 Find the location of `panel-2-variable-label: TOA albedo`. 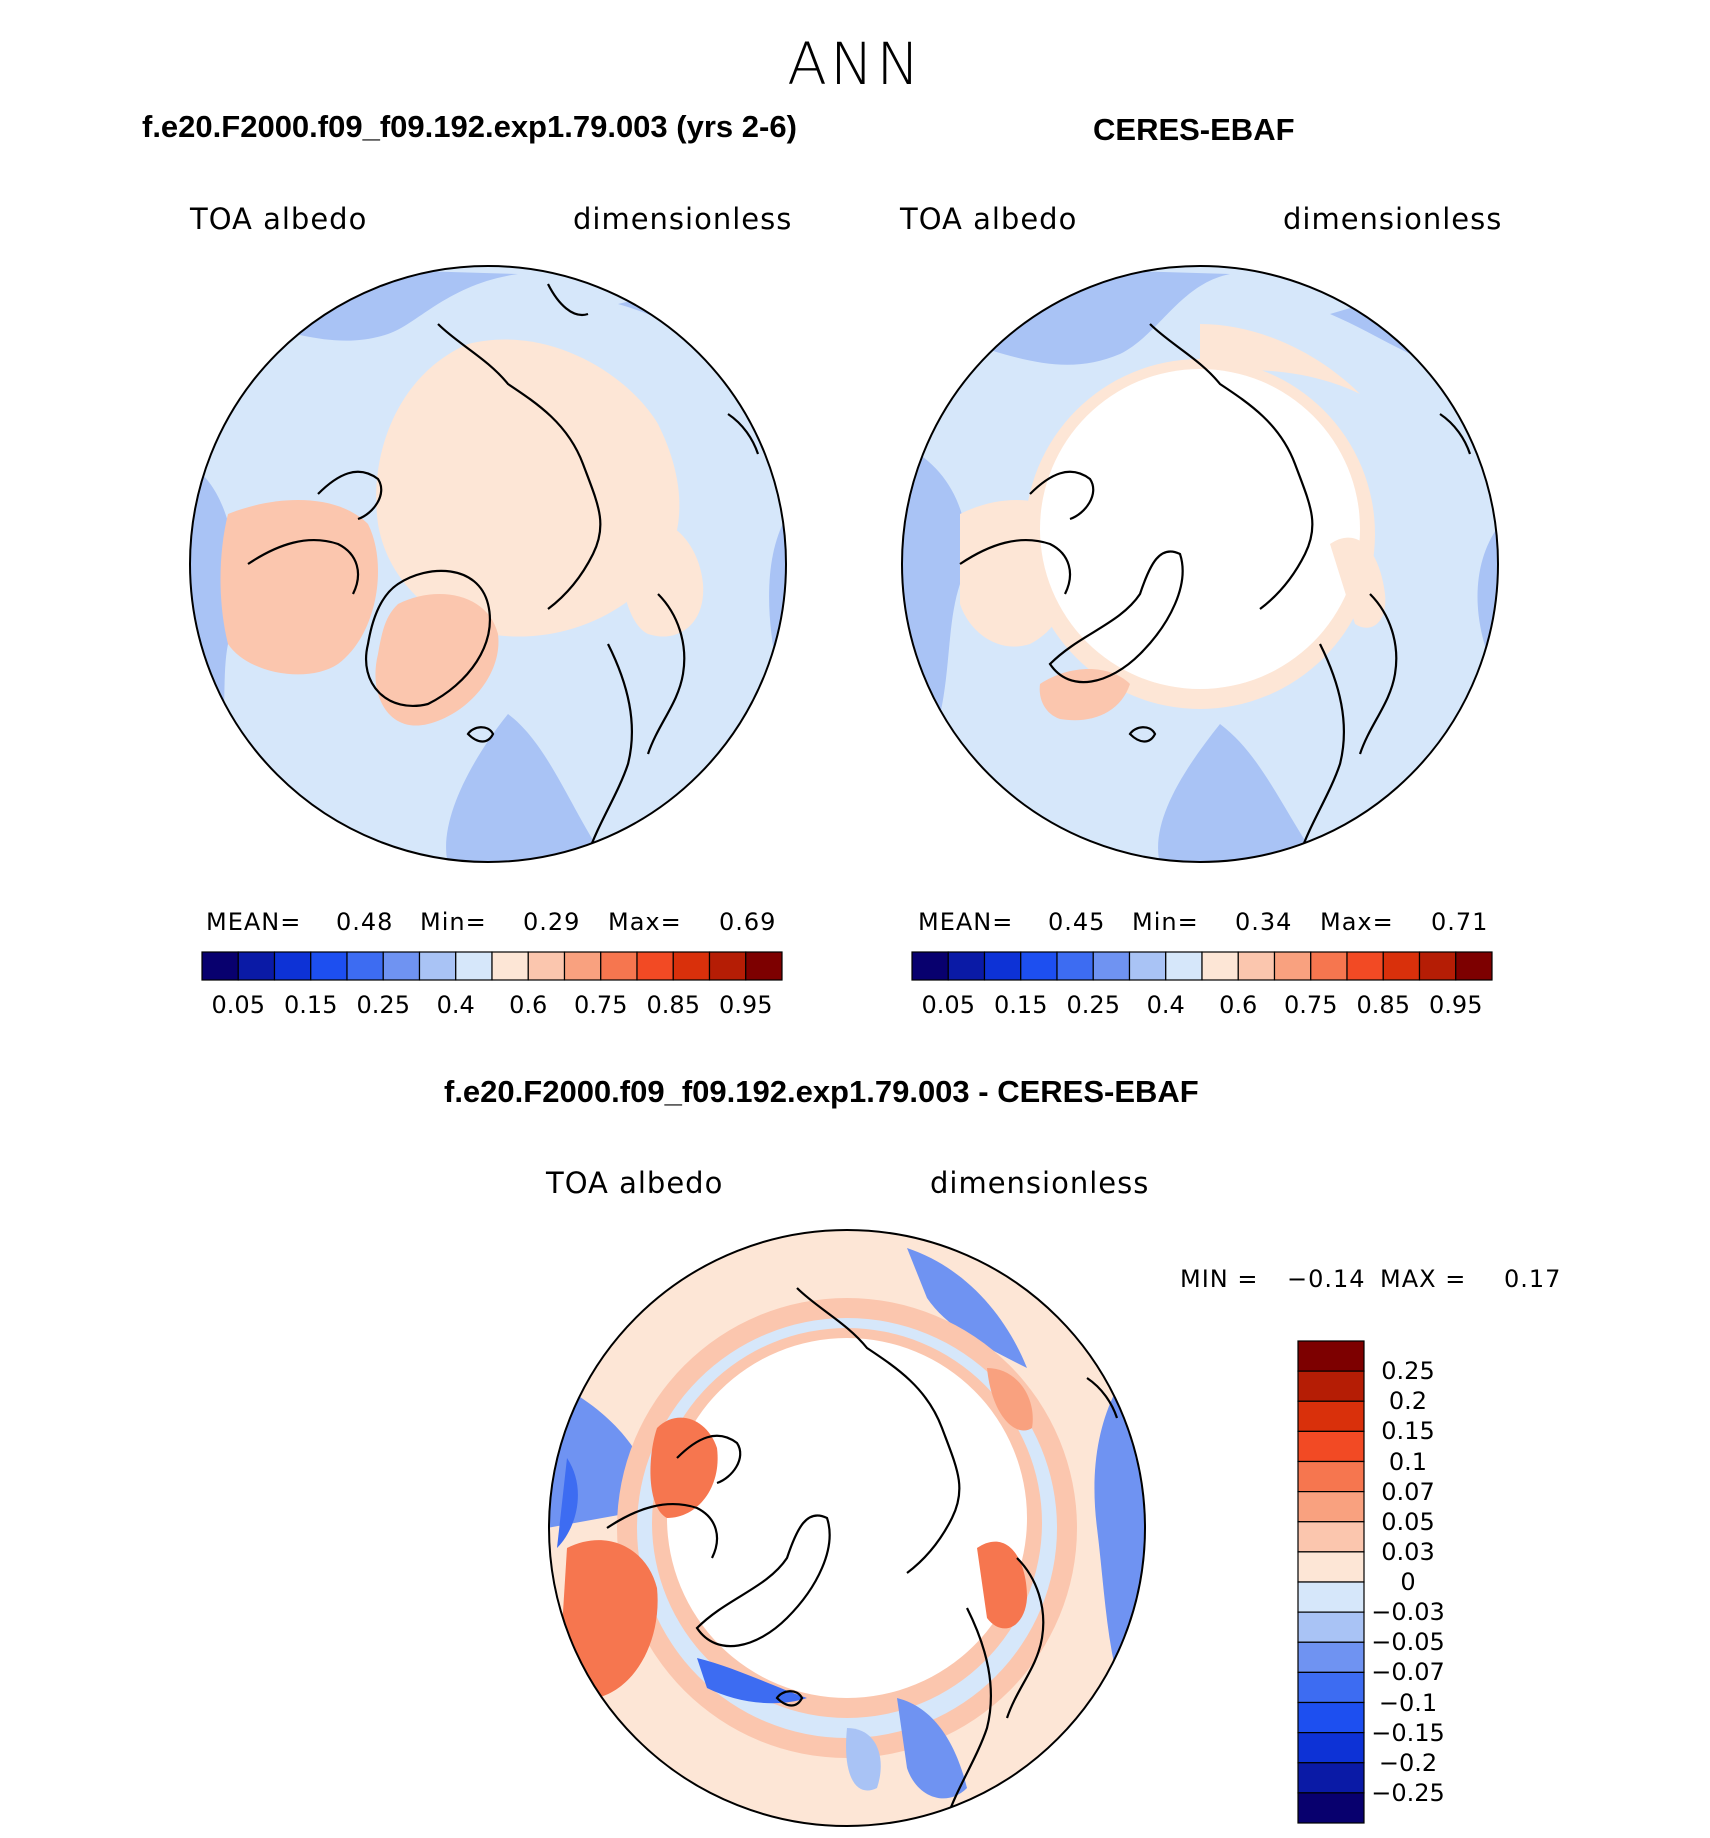

panel-2-variable-label: TOA albedo is located at coordinates (989, 219).